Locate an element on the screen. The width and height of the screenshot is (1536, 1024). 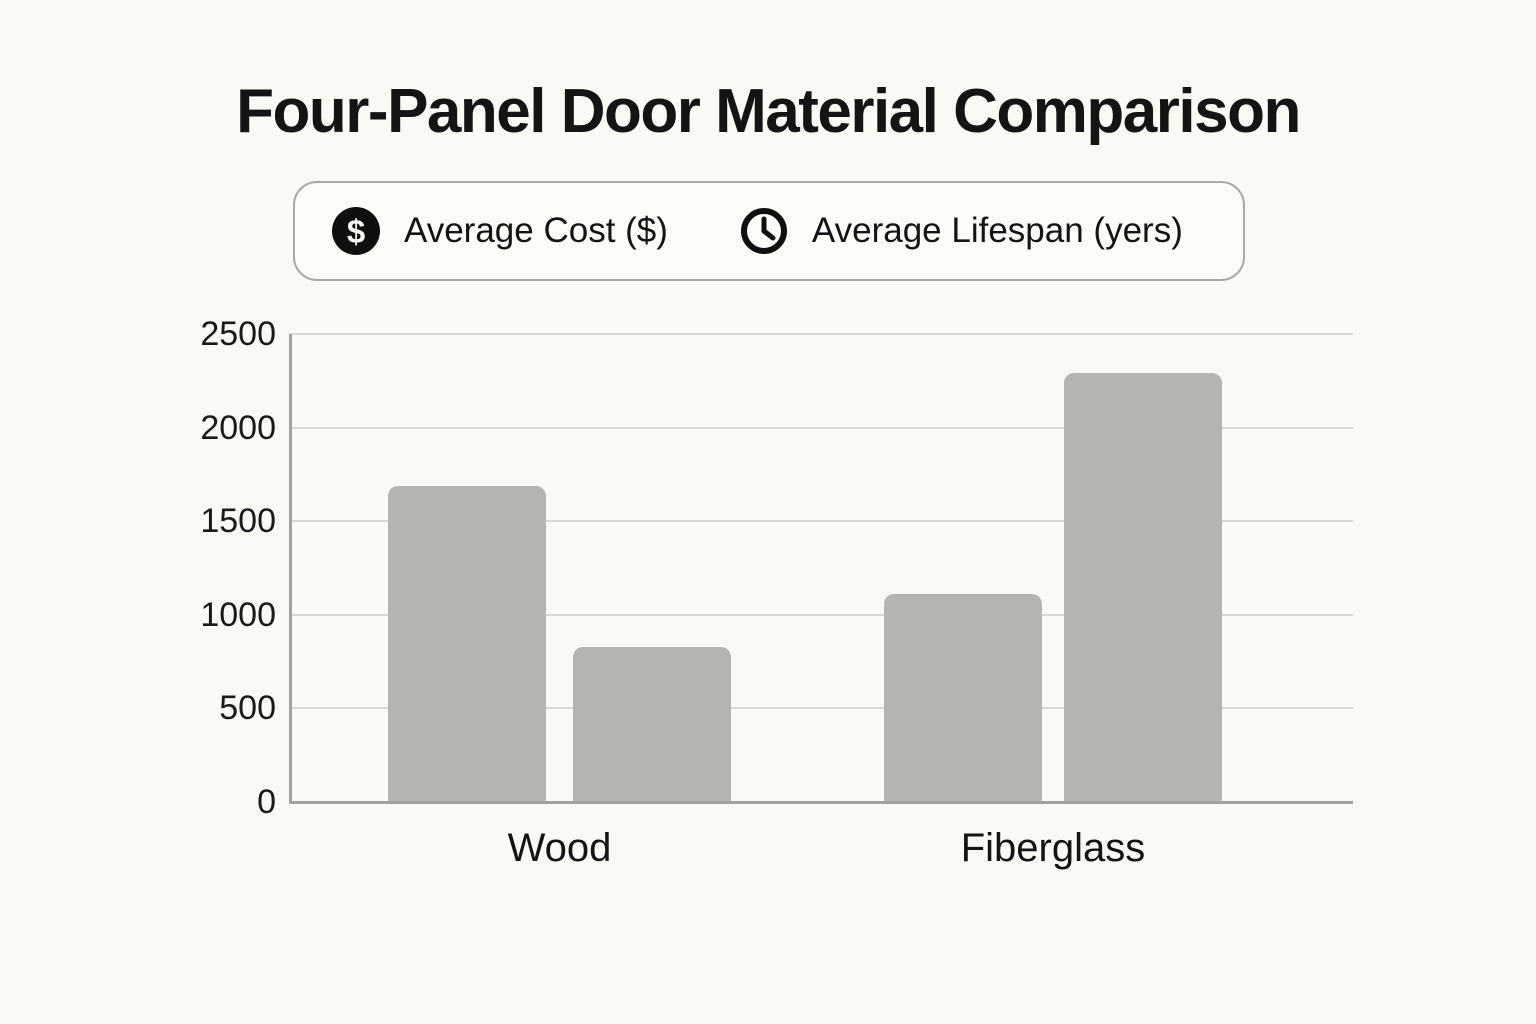
legend-item-lifespan: Average Lifespan (yers) is located at coordinates (961, 231).